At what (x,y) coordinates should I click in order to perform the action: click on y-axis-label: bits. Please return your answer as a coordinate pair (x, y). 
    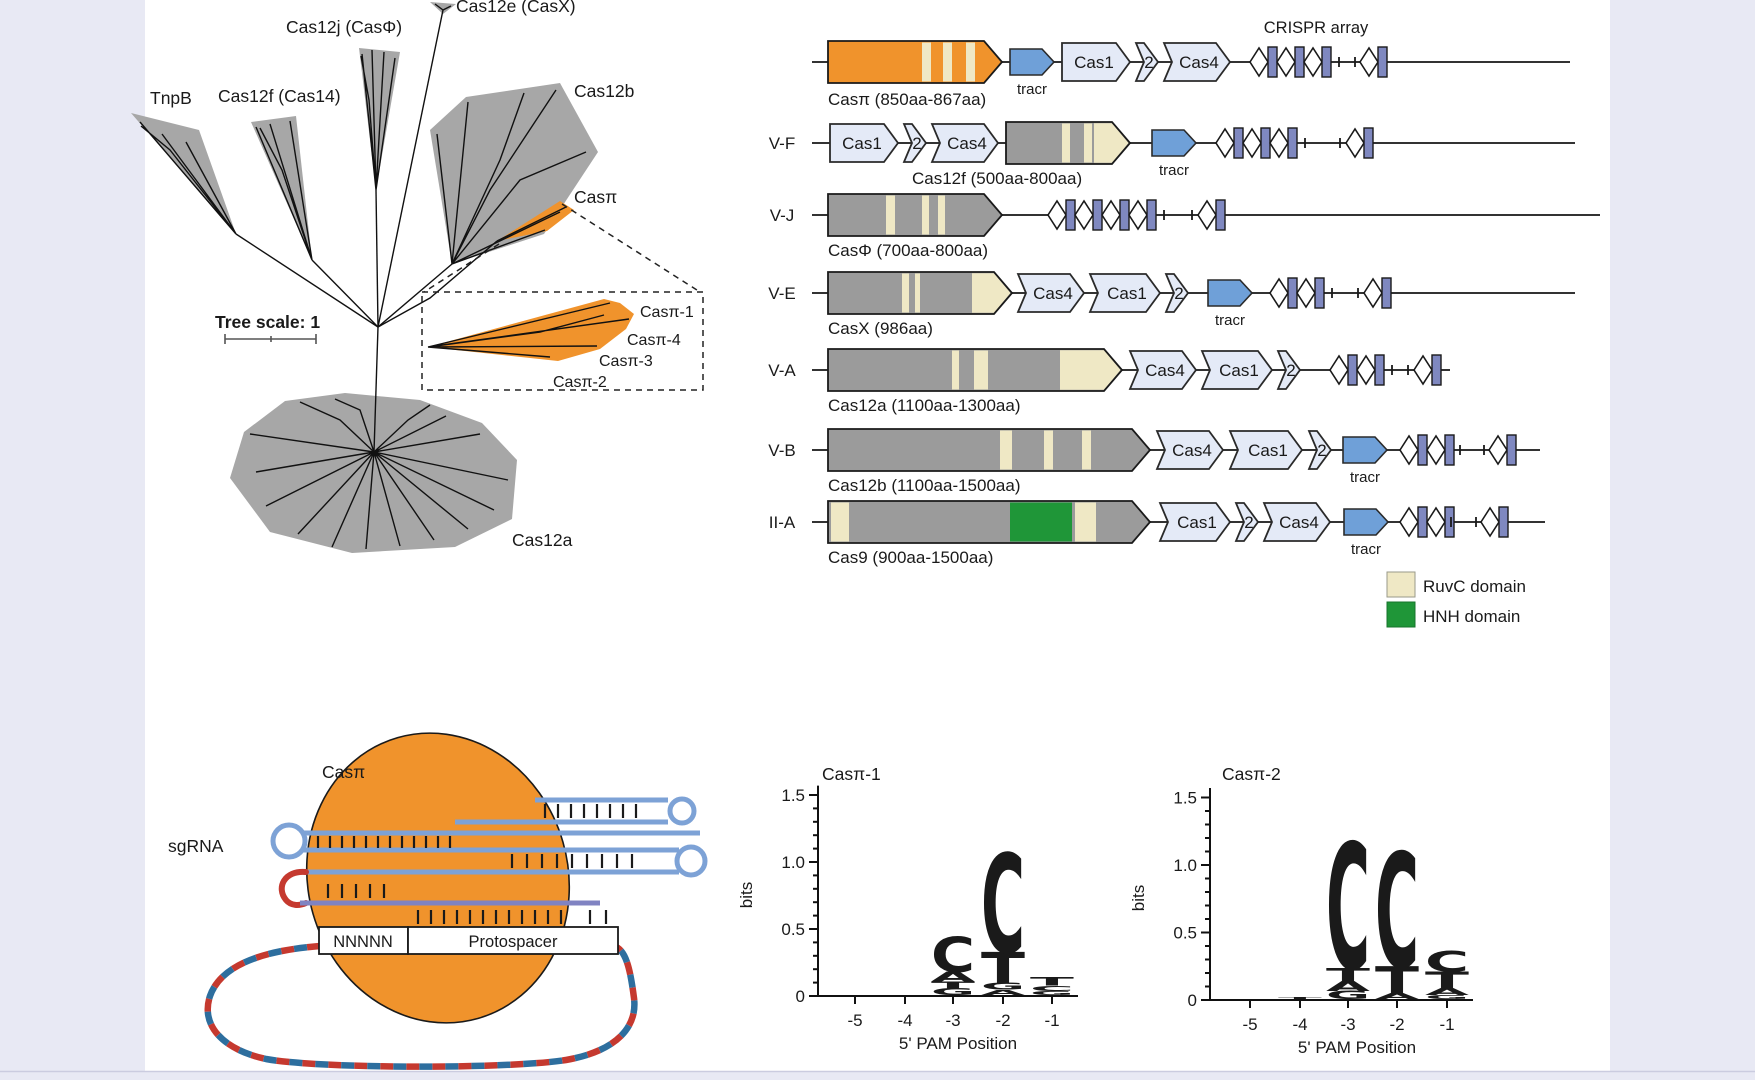
    Looking at the image, I should click on (1138, 898).